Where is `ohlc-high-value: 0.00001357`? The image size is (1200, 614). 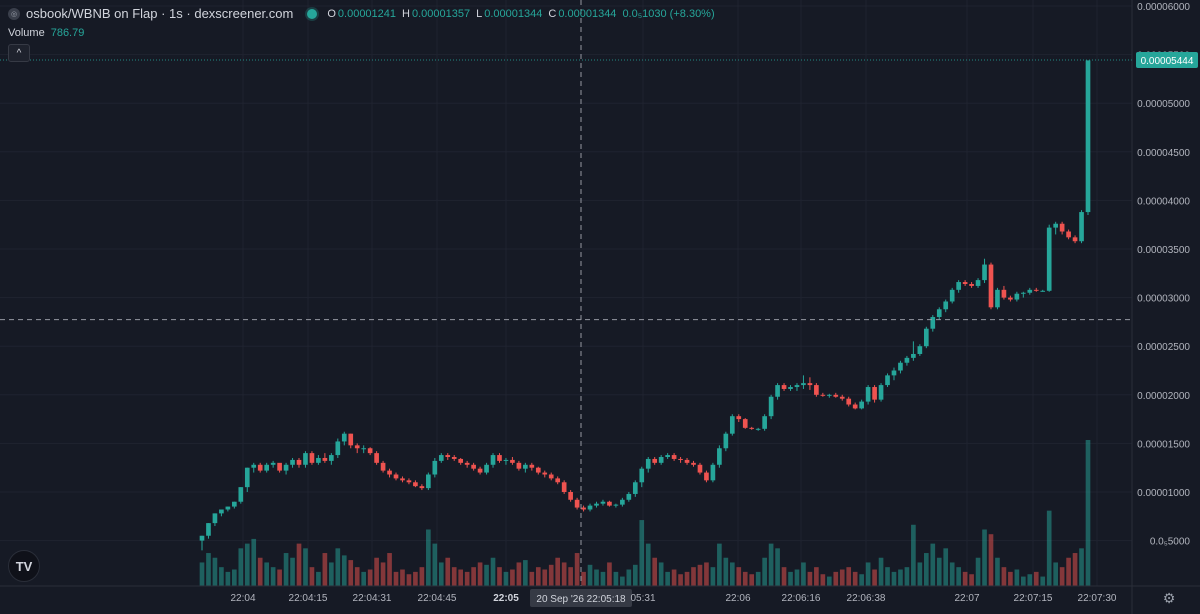 ohlc-high-value: 0.00001357 is located at coordinates (441, 13).